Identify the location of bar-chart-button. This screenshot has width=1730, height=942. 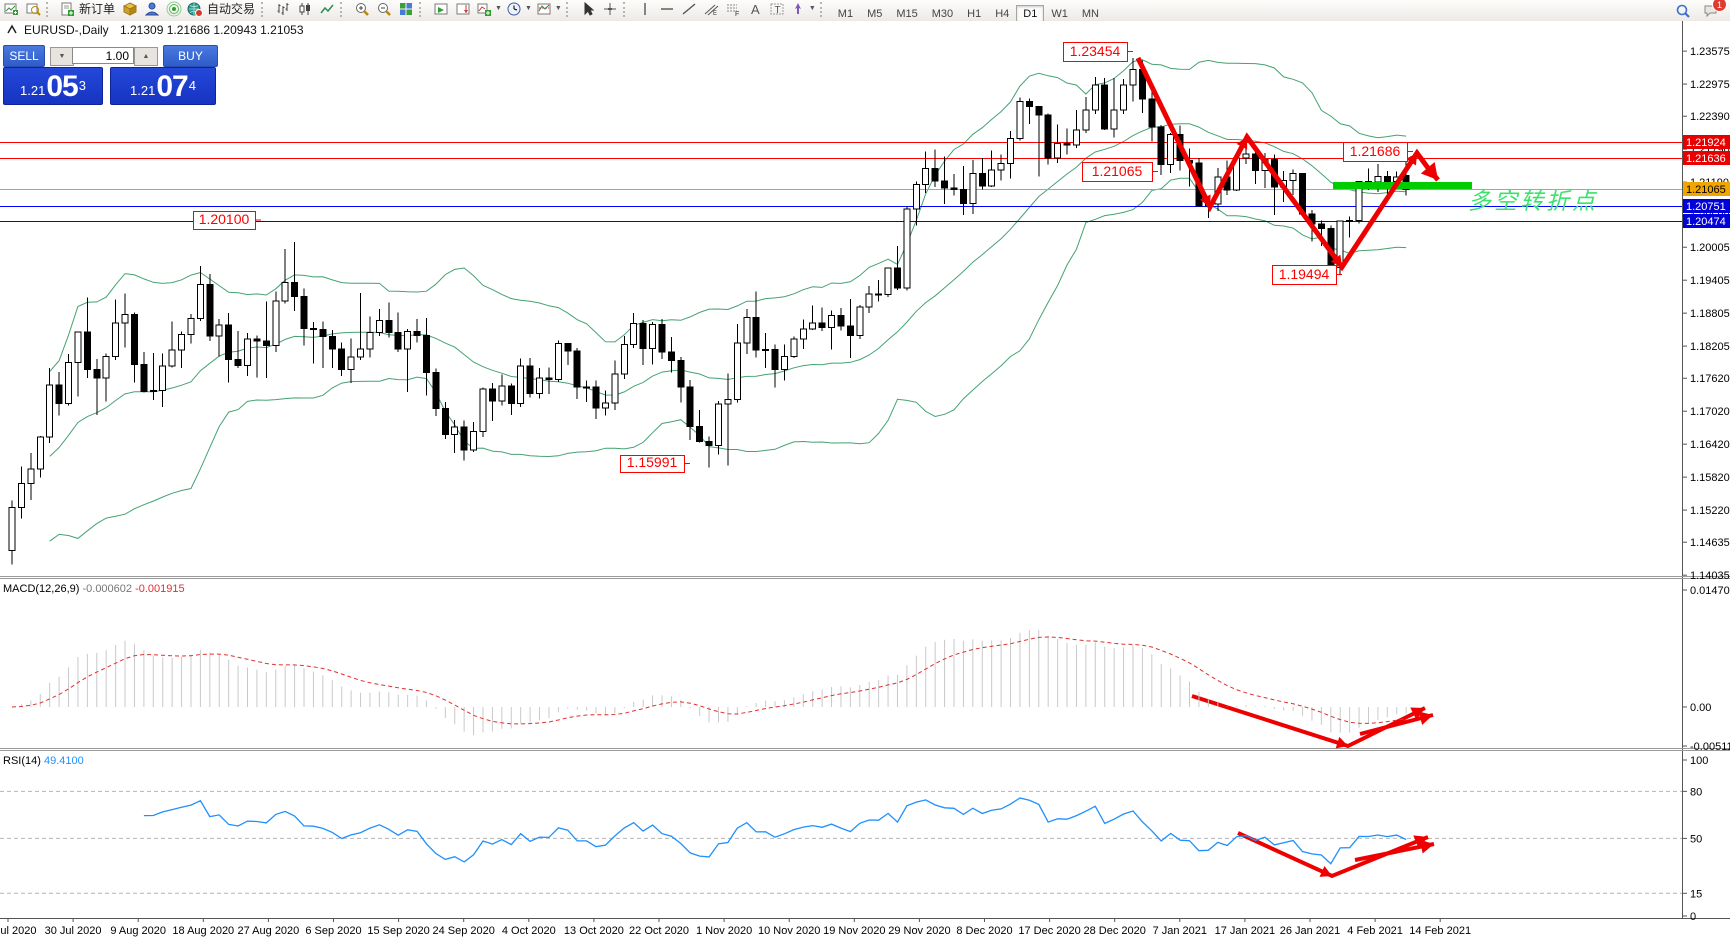
(283, 9).